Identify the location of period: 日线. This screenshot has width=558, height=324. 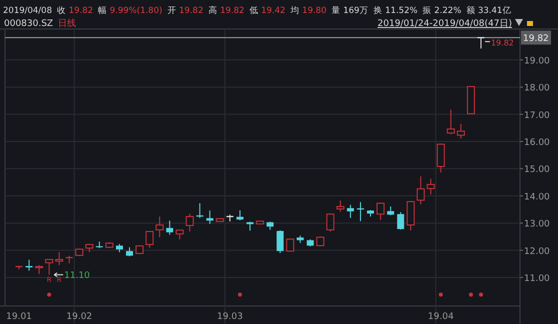
(67, 24).